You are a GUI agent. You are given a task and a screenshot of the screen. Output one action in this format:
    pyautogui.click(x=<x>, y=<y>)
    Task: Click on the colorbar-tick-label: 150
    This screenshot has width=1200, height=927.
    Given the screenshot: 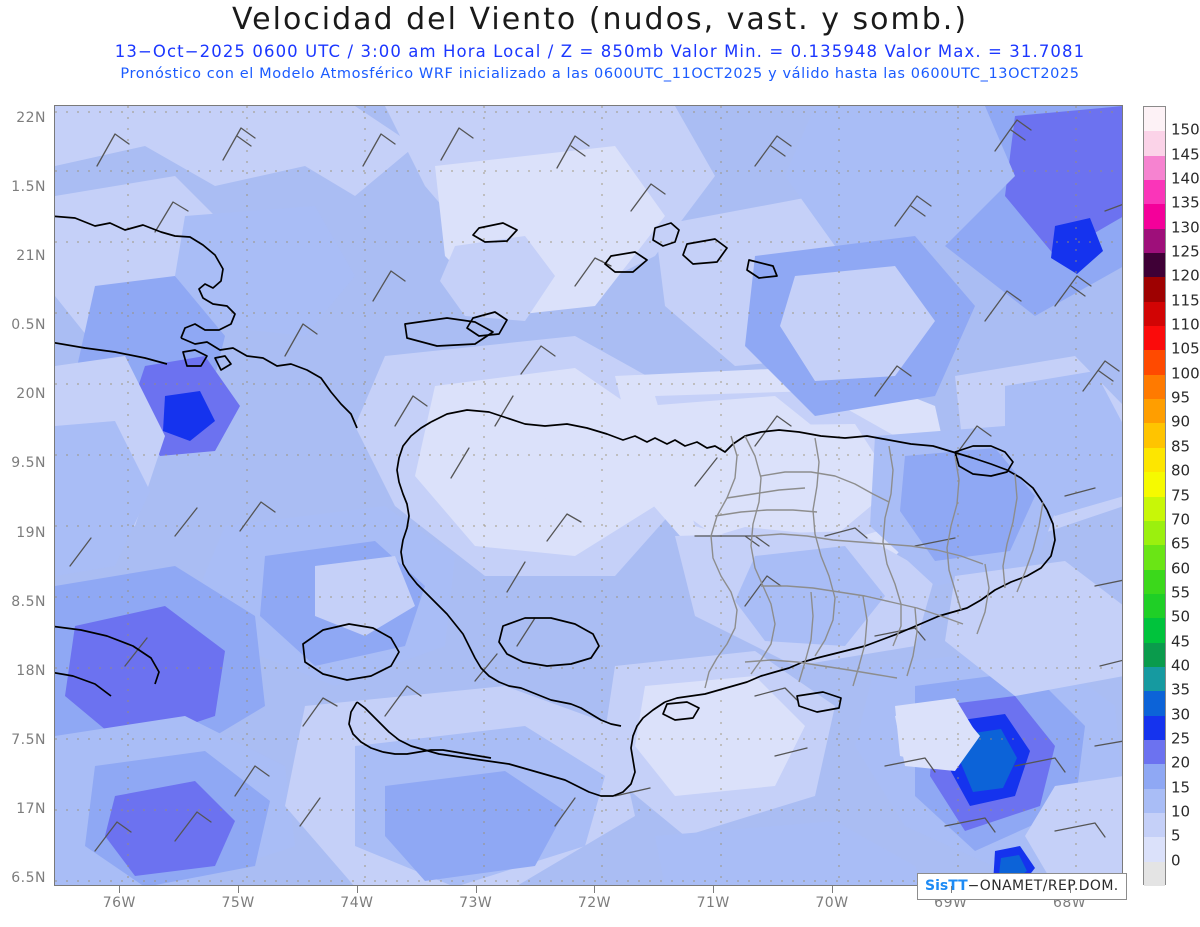 What is the action you would take?
    pyautogui.click(x=1185, y=129)
    